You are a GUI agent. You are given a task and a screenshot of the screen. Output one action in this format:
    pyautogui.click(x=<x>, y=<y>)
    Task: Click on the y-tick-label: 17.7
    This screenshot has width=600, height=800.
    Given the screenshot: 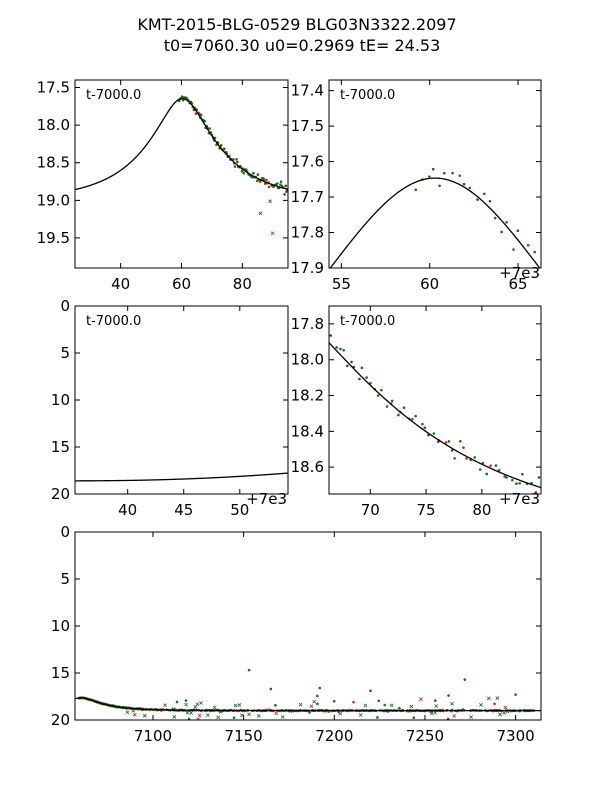 What is the action you would take?
    pyautogui.click(x=307, y=197)
    